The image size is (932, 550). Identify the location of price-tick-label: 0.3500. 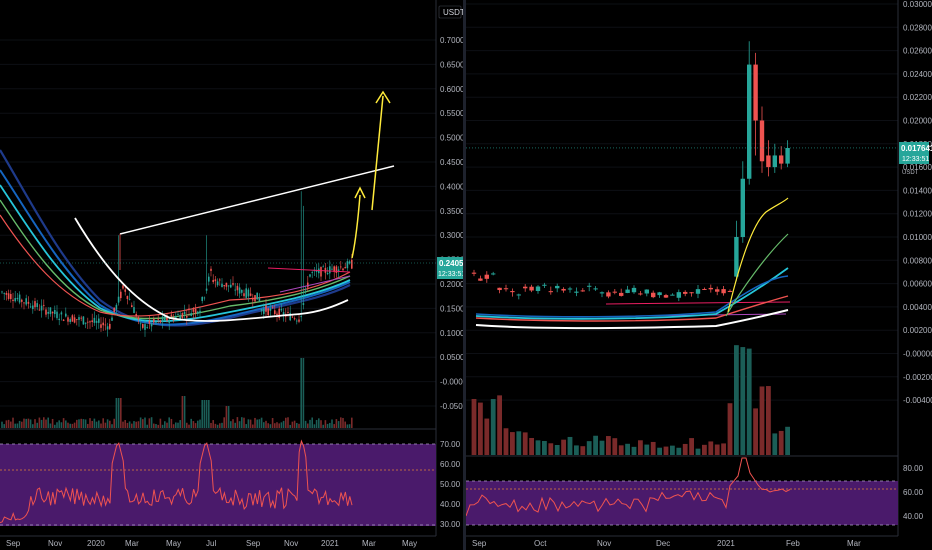
(451, 211).